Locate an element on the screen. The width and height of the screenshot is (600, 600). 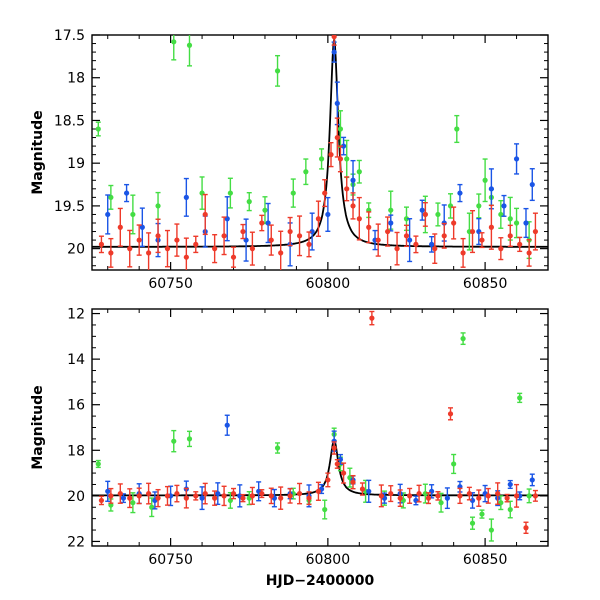
y-tick-label: 14 is located at coordinates (76, 360).